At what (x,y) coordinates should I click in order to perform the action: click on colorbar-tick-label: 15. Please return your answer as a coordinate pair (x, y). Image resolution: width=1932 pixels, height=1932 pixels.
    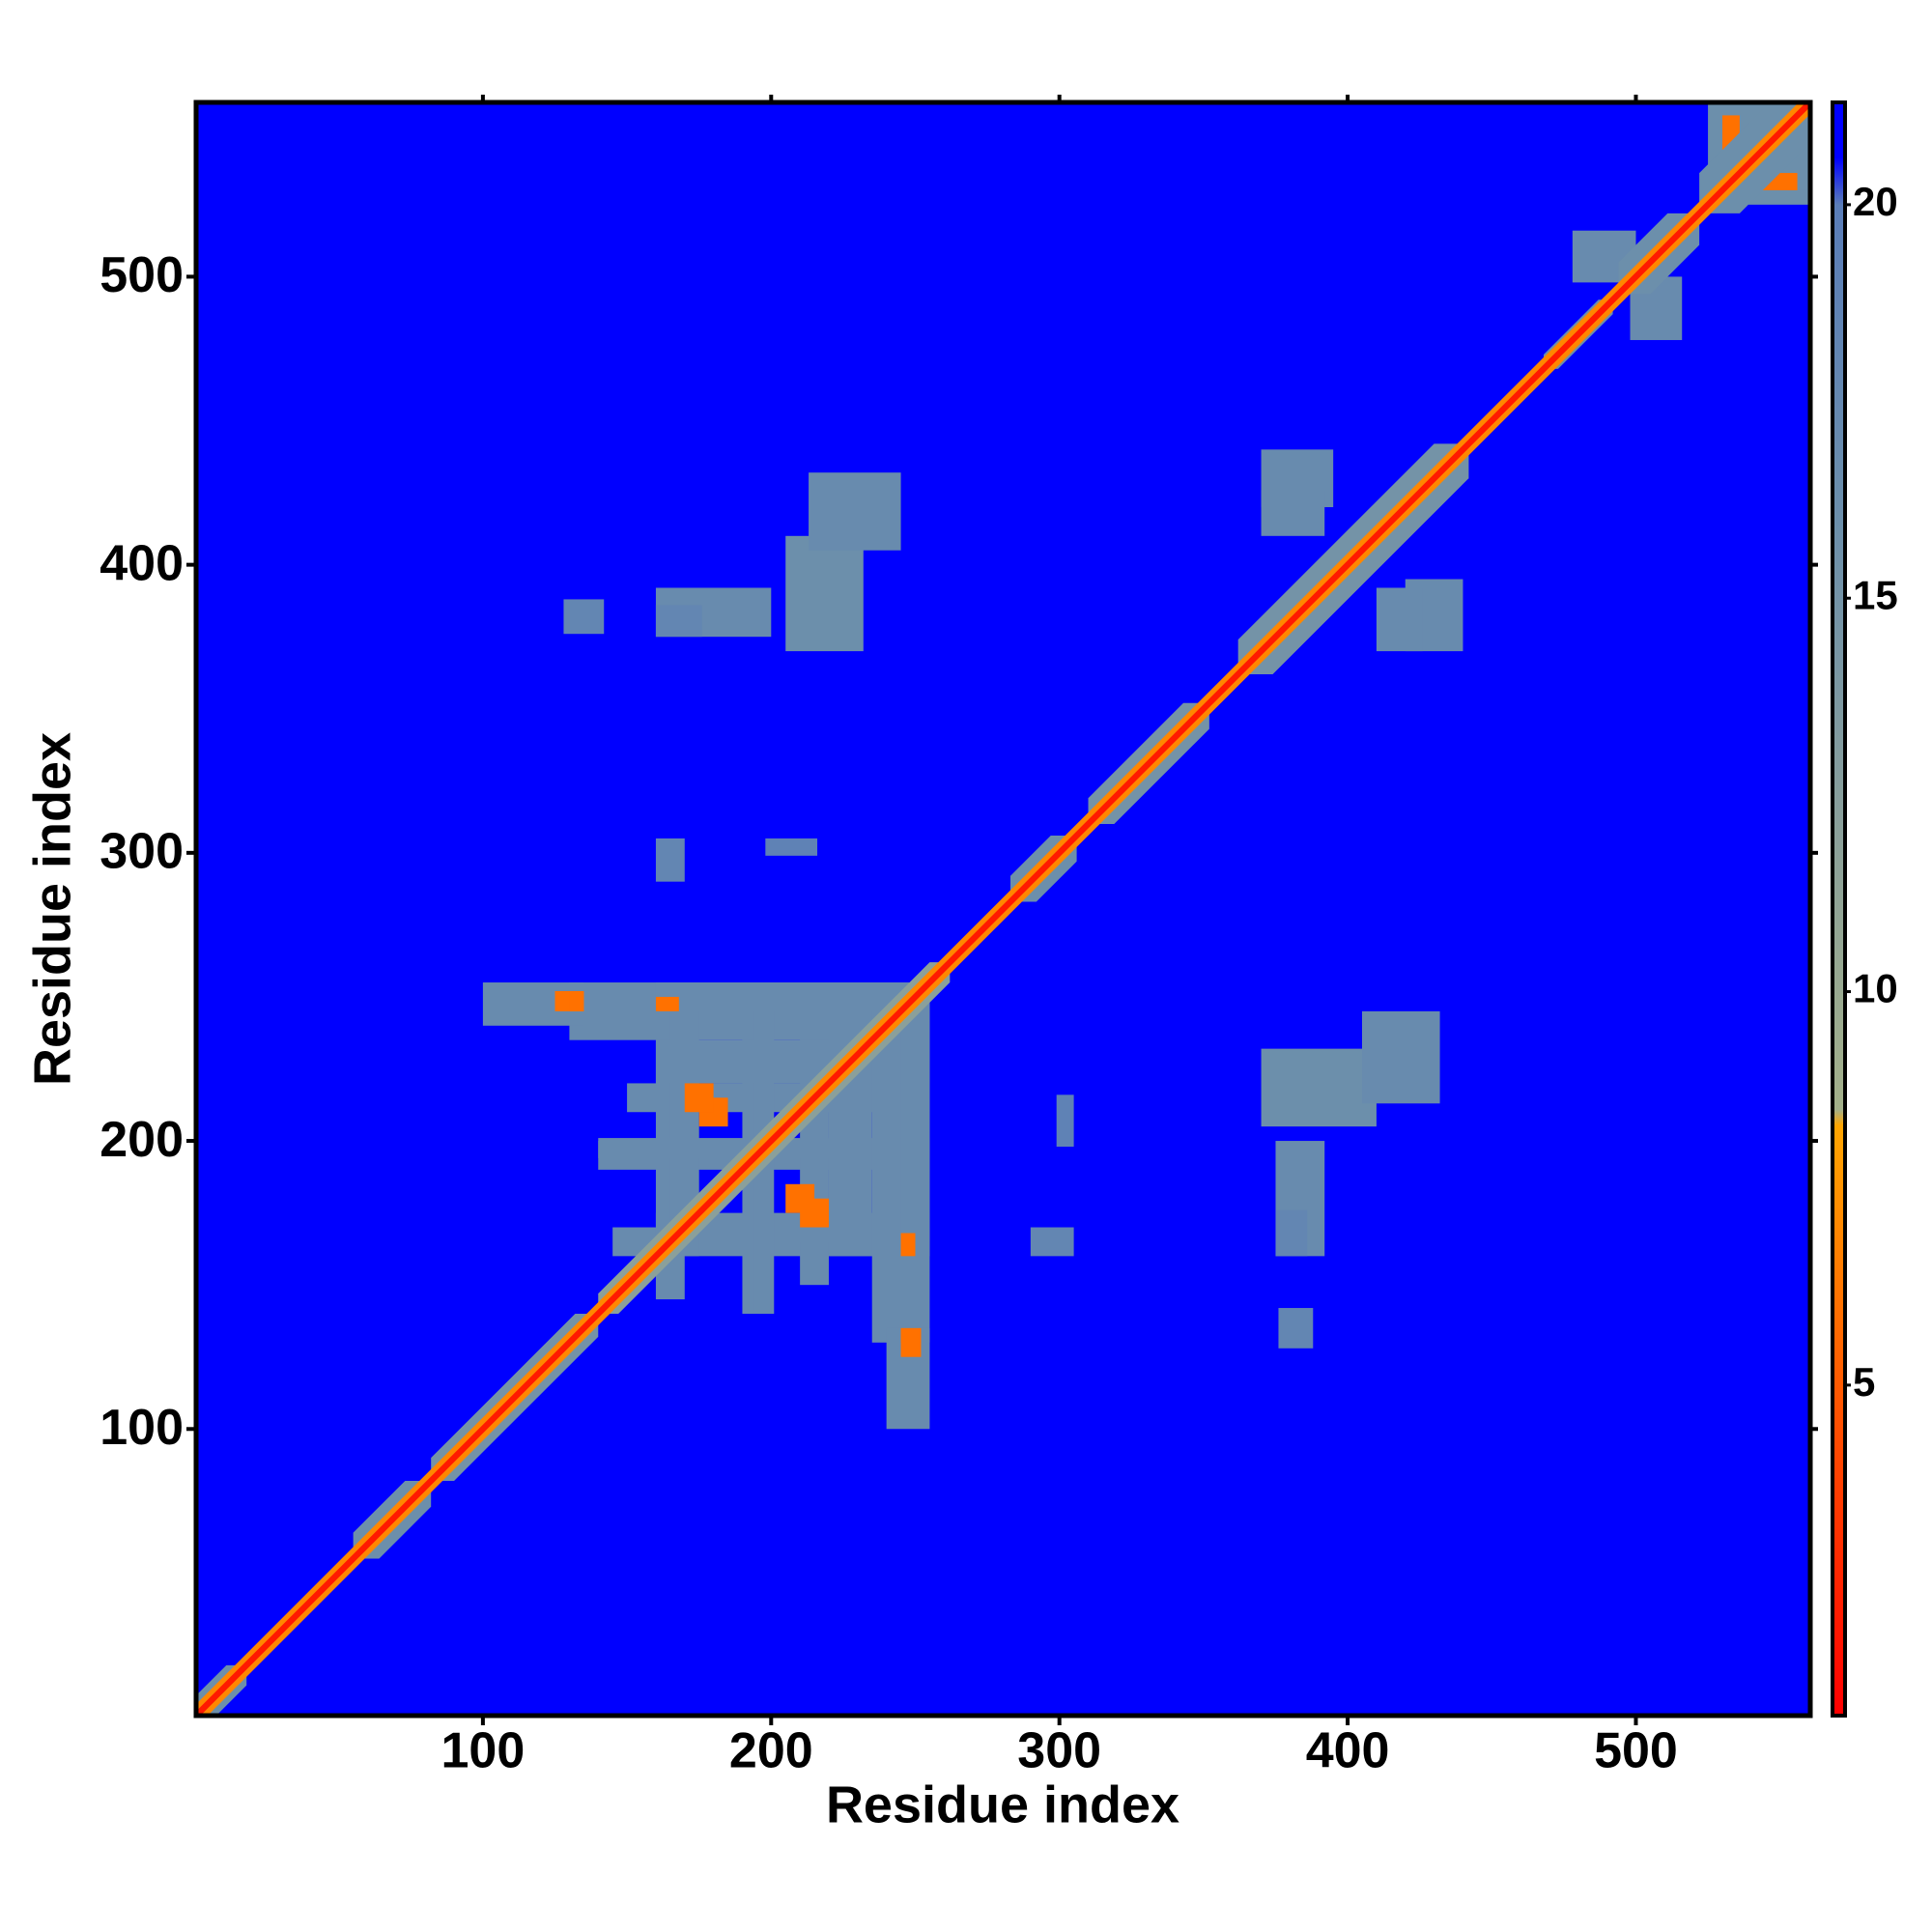
    Looking at the image, I should click on (1875, 594).